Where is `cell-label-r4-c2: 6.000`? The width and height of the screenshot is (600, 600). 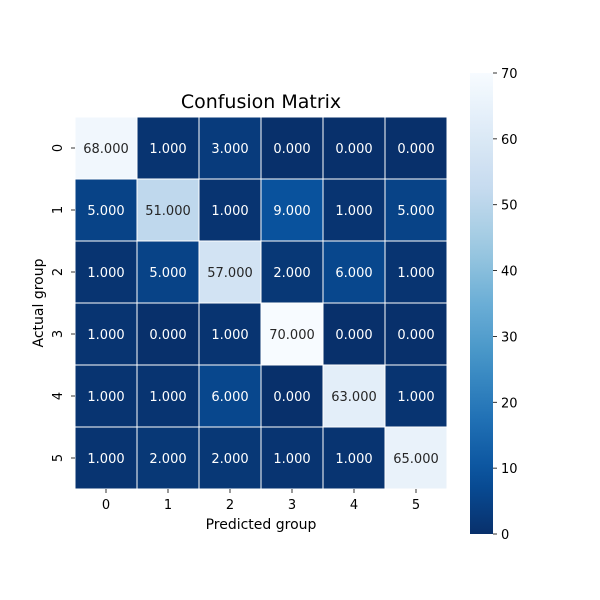
cell-label-r4-c2: 6.000 is located at coordinates (229, 397).